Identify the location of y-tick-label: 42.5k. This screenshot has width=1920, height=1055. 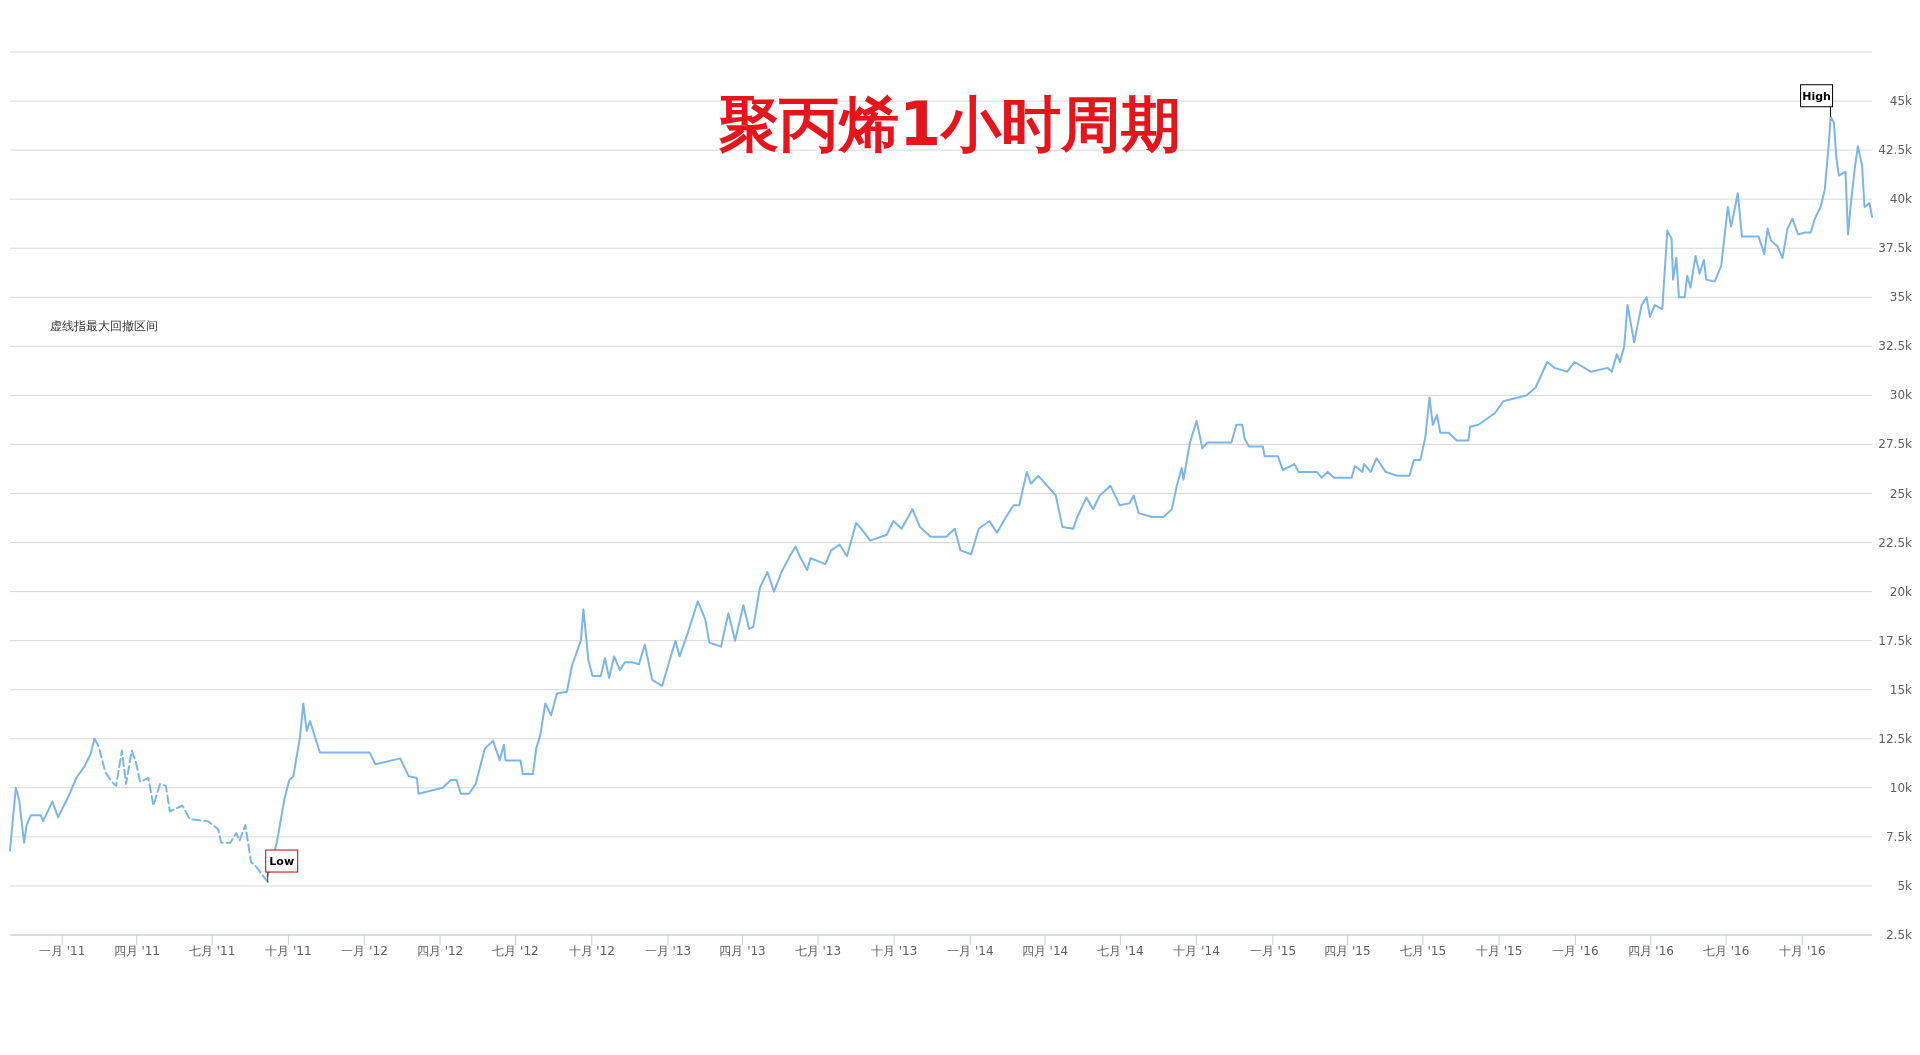
(1895, 150).